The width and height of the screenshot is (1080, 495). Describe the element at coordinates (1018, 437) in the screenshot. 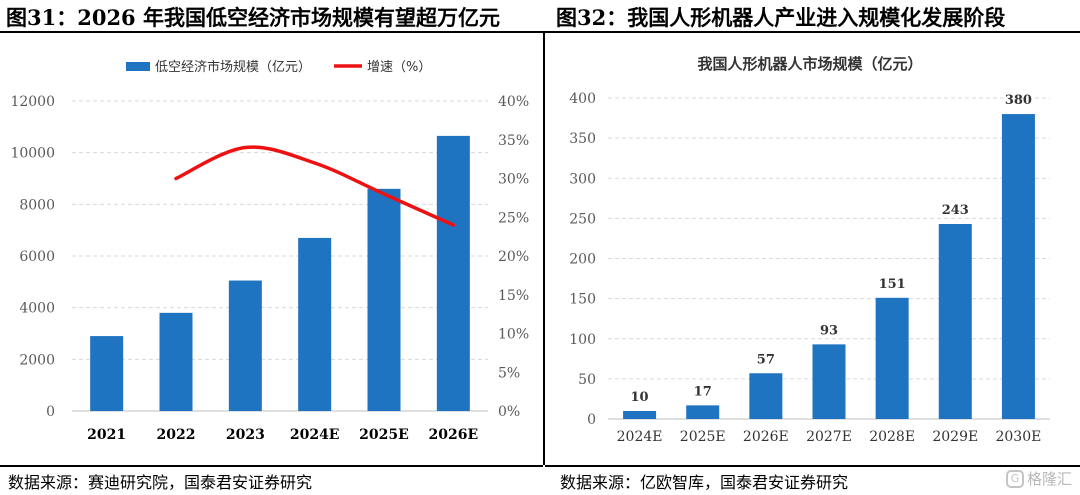

I see `right-x-tick-label: 2030E` at that location.